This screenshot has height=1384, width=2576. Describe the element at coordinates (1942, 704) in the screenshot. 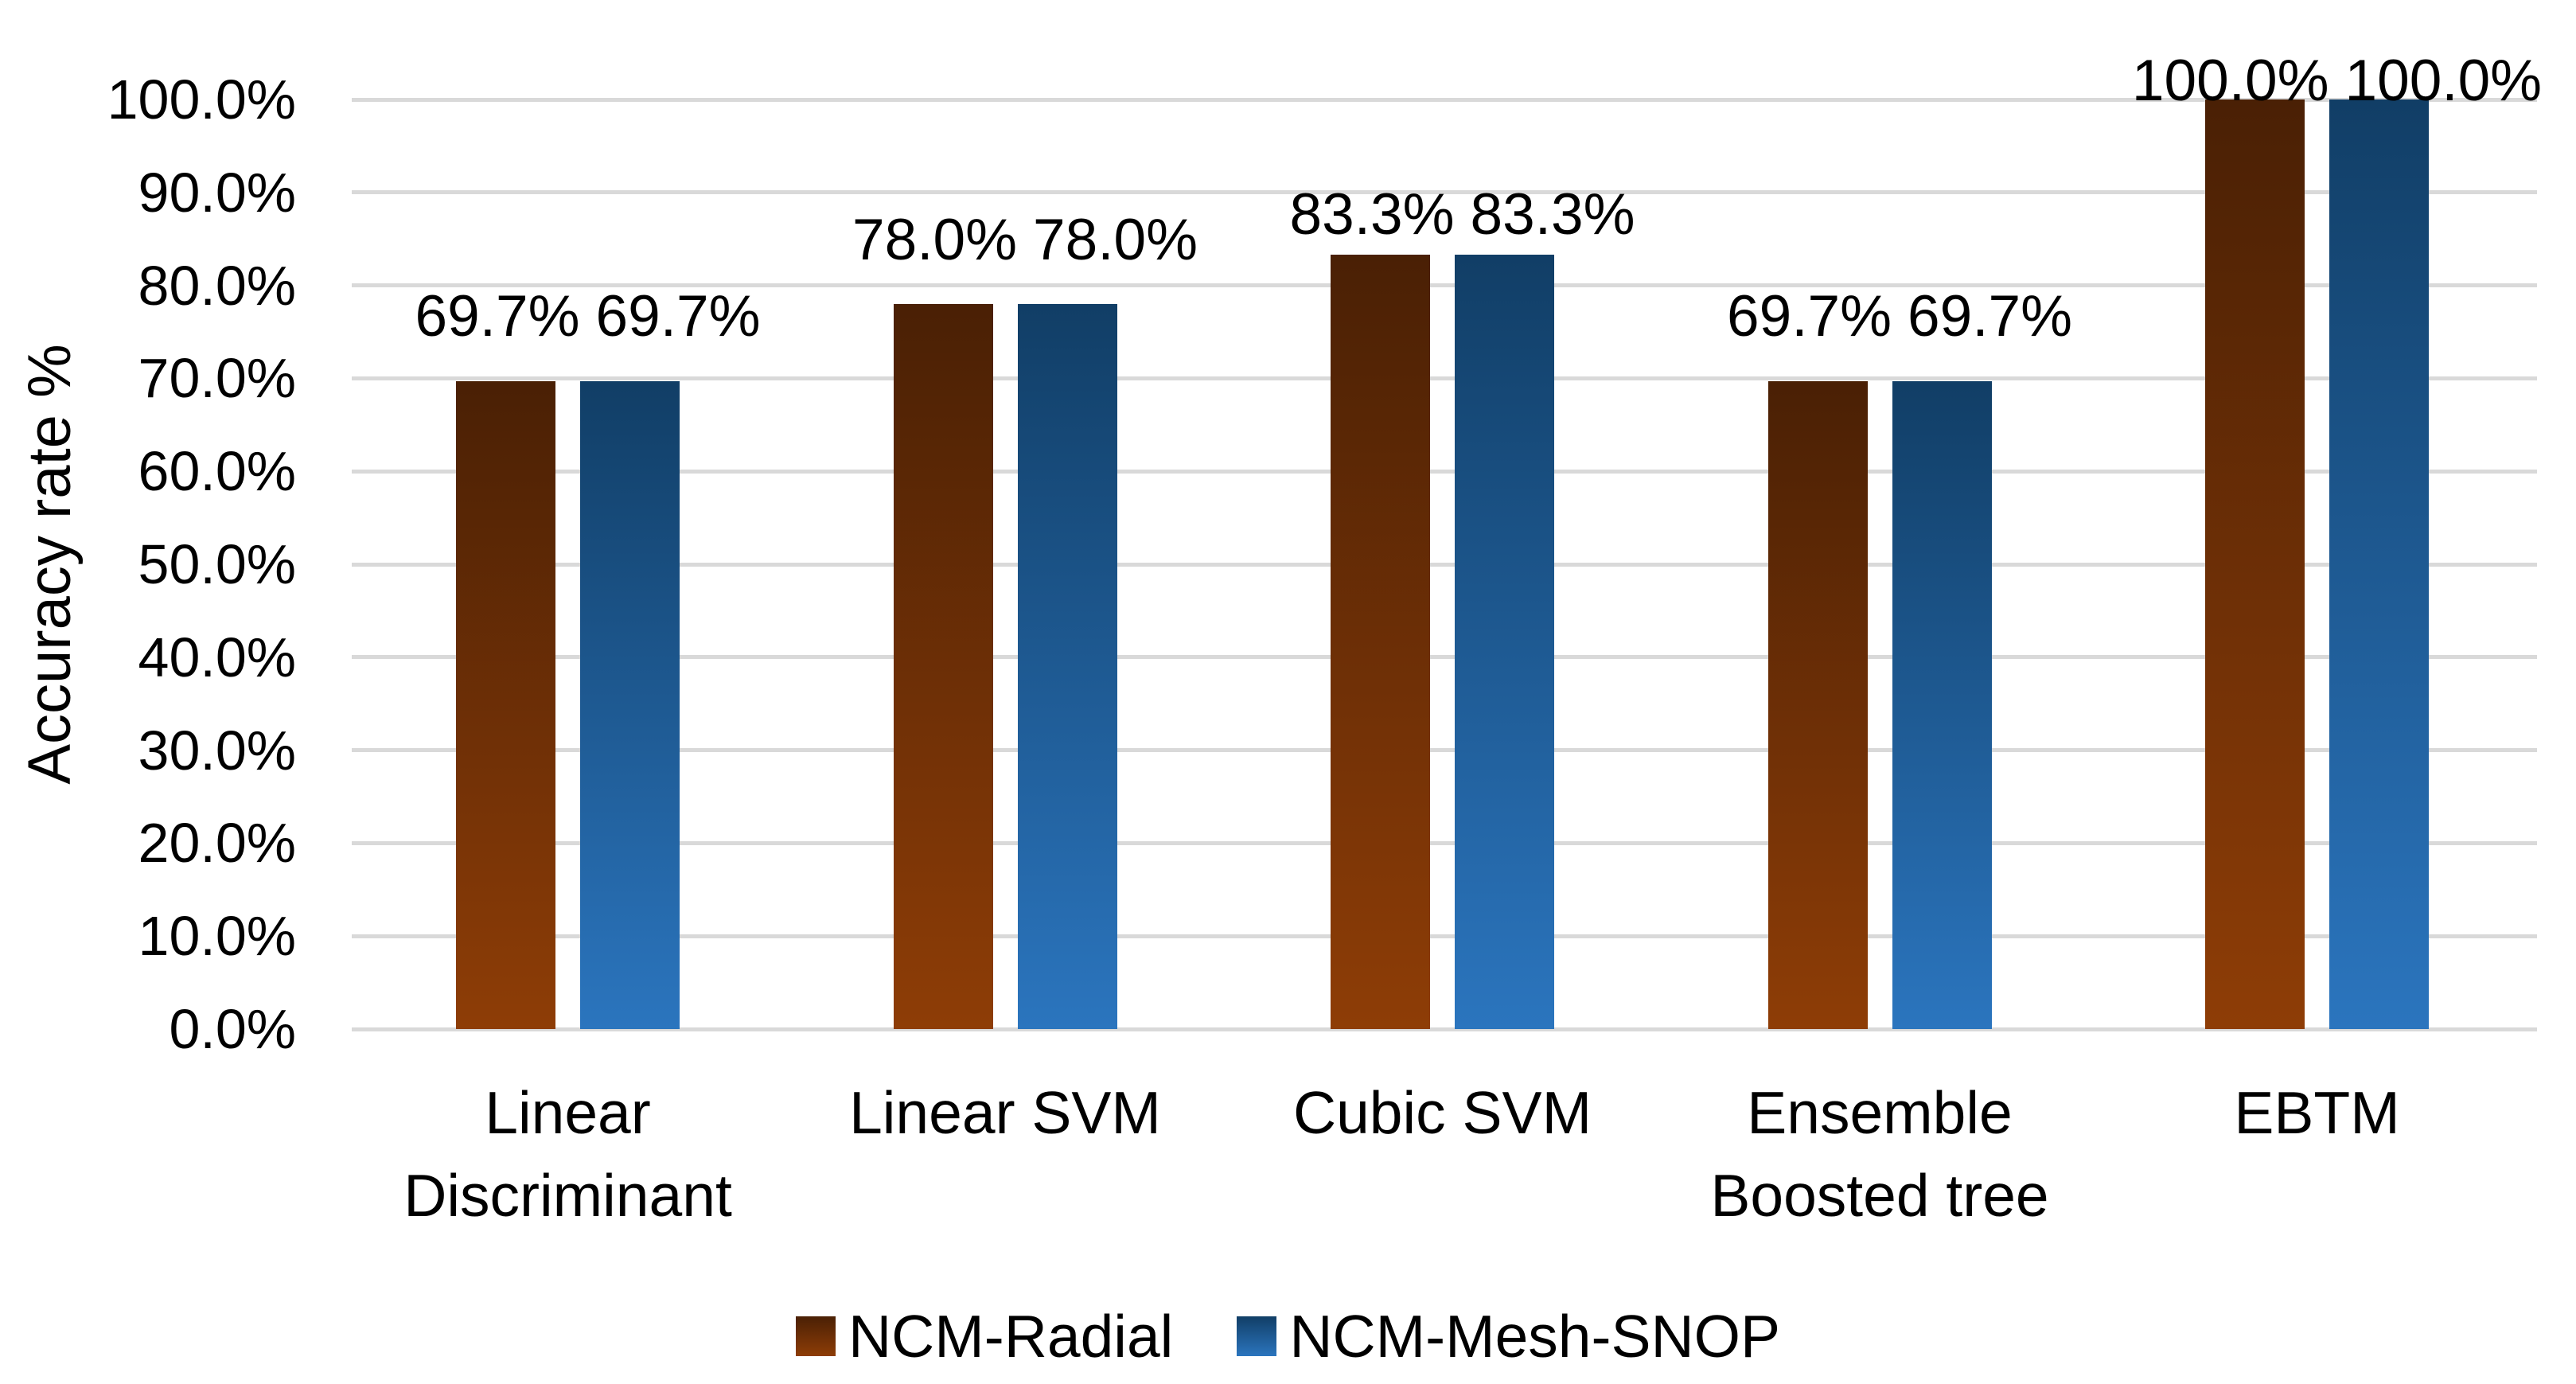

I see `bar-ncm-mesh-snop-ensemble-boosted-tree` at that location.